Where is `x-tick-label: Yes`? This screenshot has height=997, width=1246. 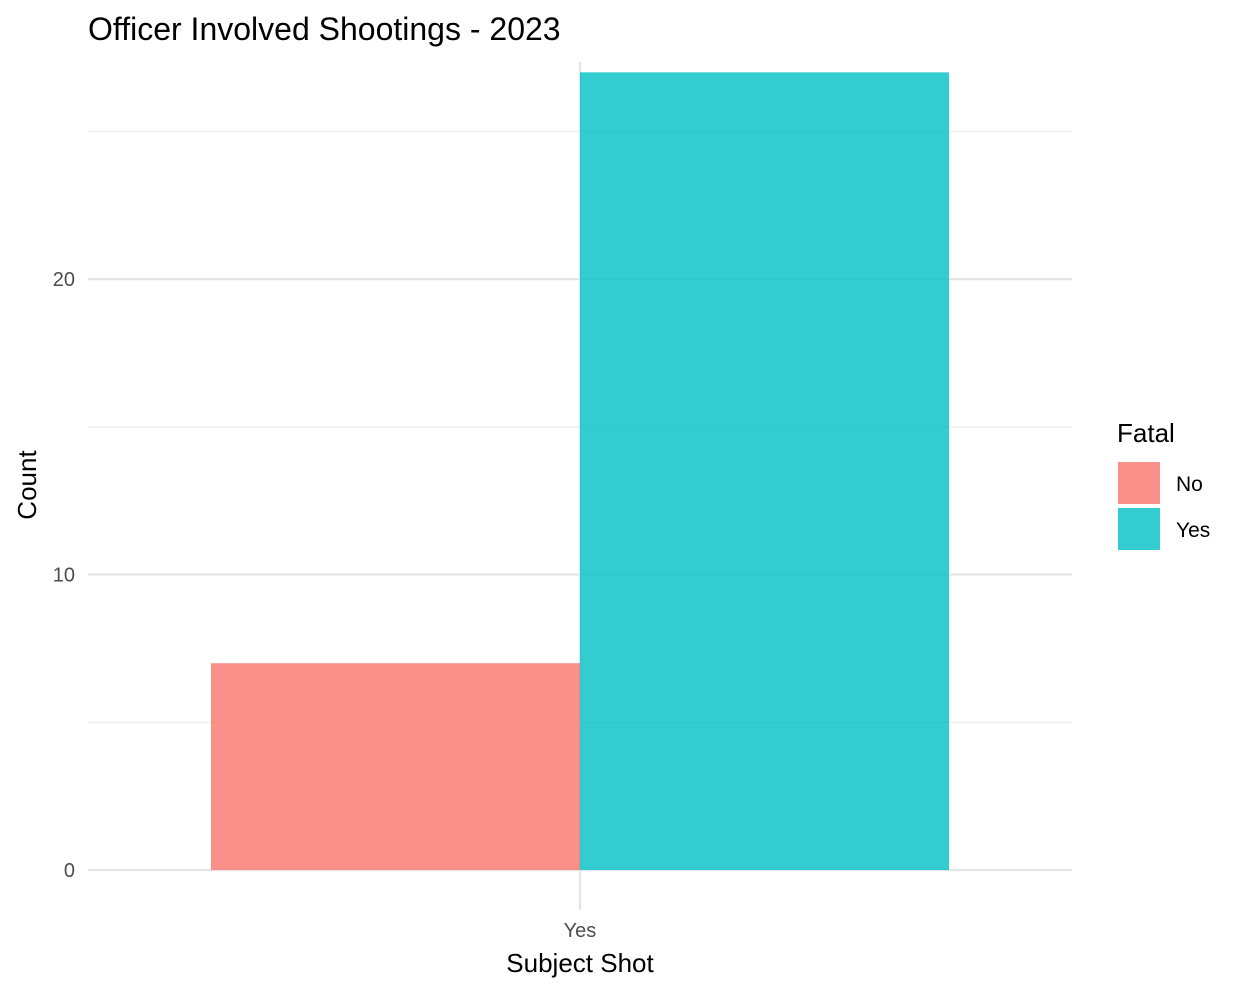 x-tick-label: Yes is located at coordinates (580, 931).